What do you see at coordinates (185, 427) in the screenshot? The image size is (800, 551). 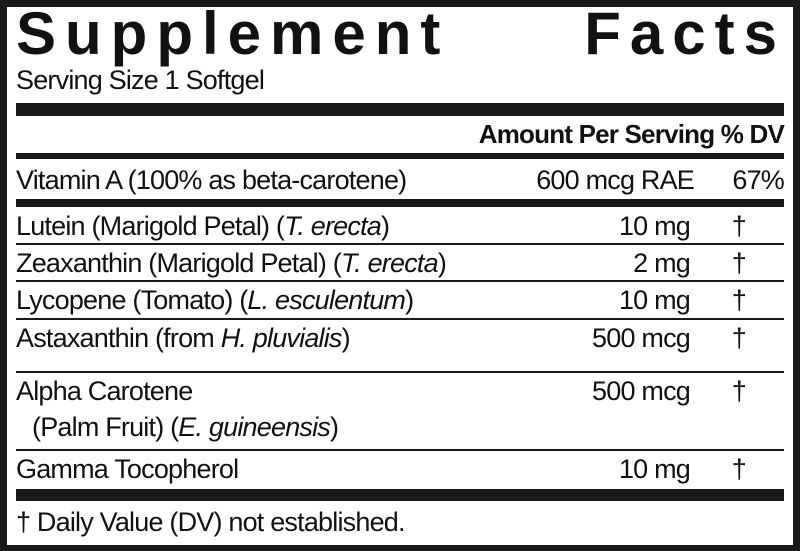 I see `nutrient-source: (Palm Fruit) (E. guineensis)` at bounding box center [185, 427].